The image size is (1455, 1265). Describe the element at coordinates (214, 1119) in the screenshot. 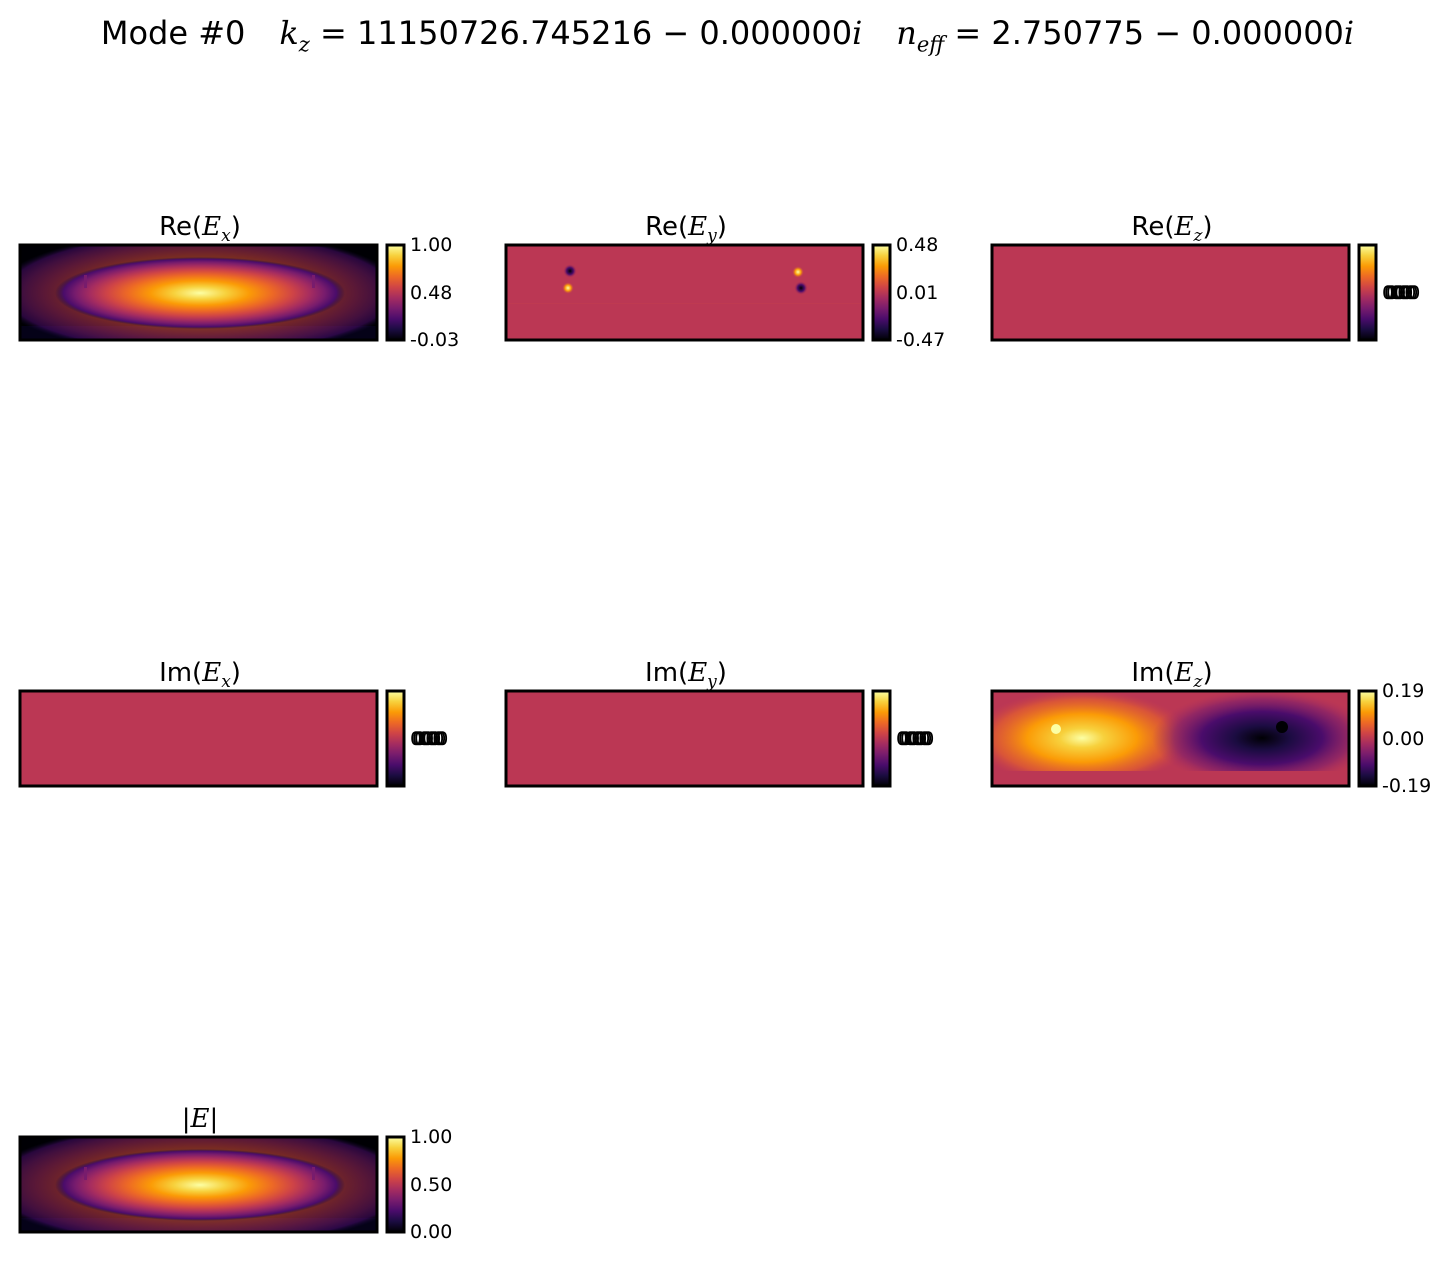

I see `panel-title-suffix: |` at that location.